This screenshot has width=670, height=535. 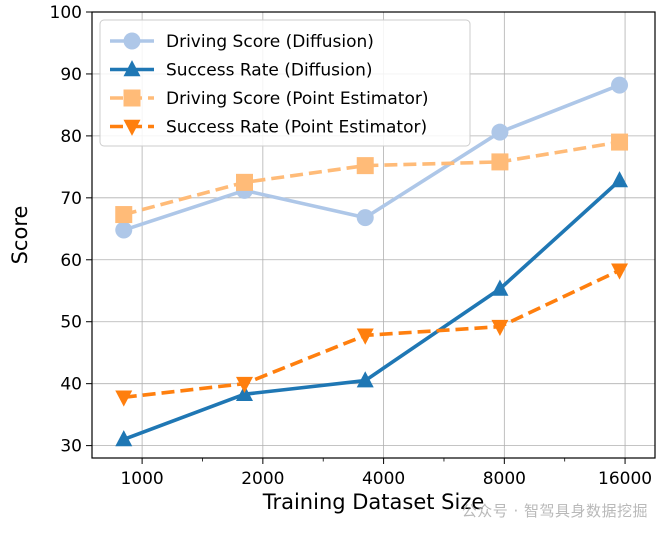 I want to click on legend-label: Success Rate (Diffusion), so click(x=269, y=71).